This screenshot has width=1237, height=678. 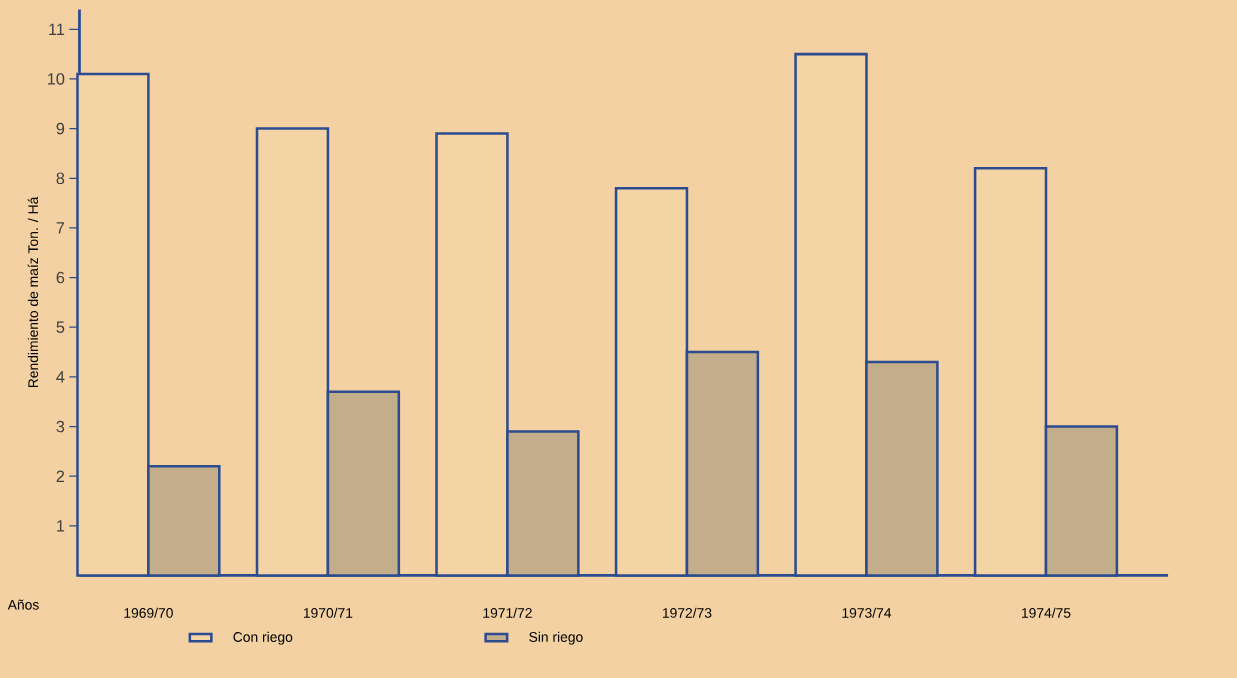 What do you see at coordinates (60, 128) in the screenshot?
I see `y-tick-label: 9` at bounding box center [60, 128].